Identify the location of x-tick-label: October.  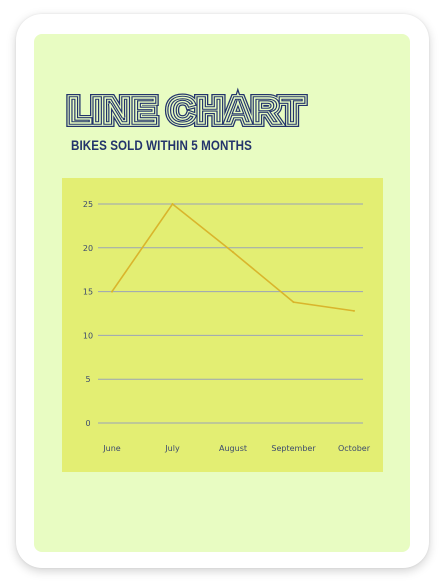
(354, 448).